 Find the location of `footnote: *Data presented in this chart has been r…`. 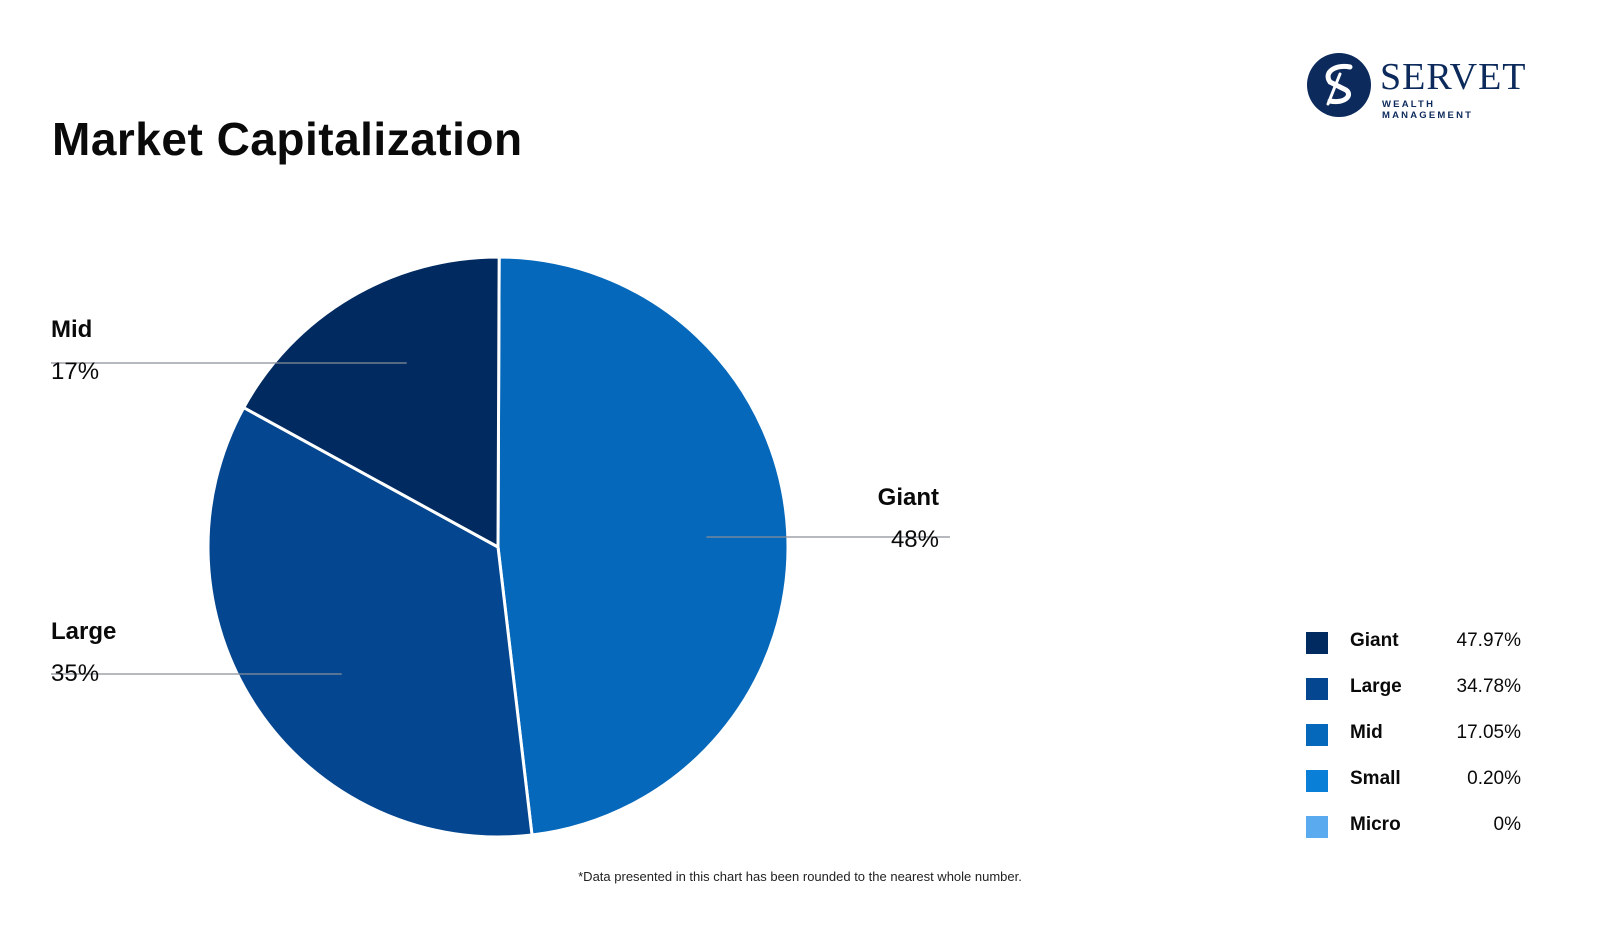

footnote: *Data presented in this chart has been r… is located at coordinates (800, 876).